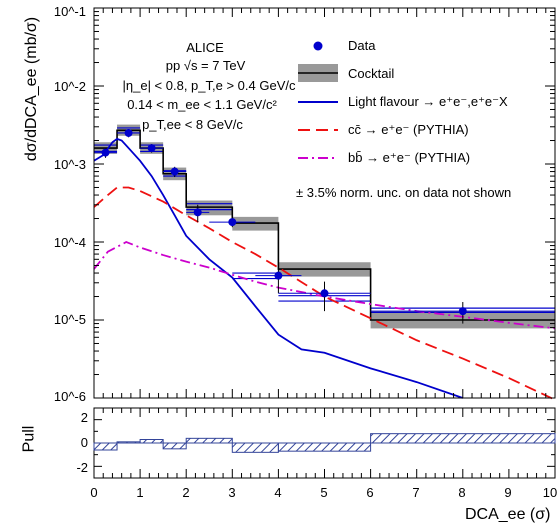  What do you see at coordinates (192, 124) in the screenshot?
I see `ptee-cut-label: p_T,ee < 8 GeV/c` at bounding box center [192, 124].